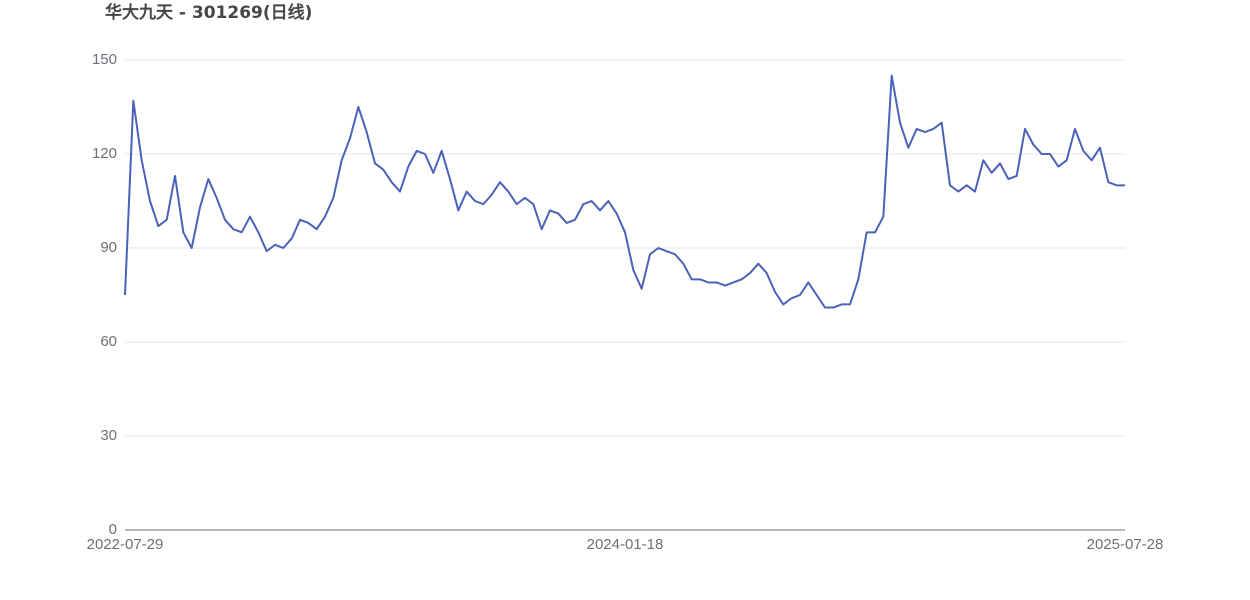 This screenshot has width=1250, height=600. I want to click on chart-title: 华大九天 - 301269(日线), so click(208, 12).